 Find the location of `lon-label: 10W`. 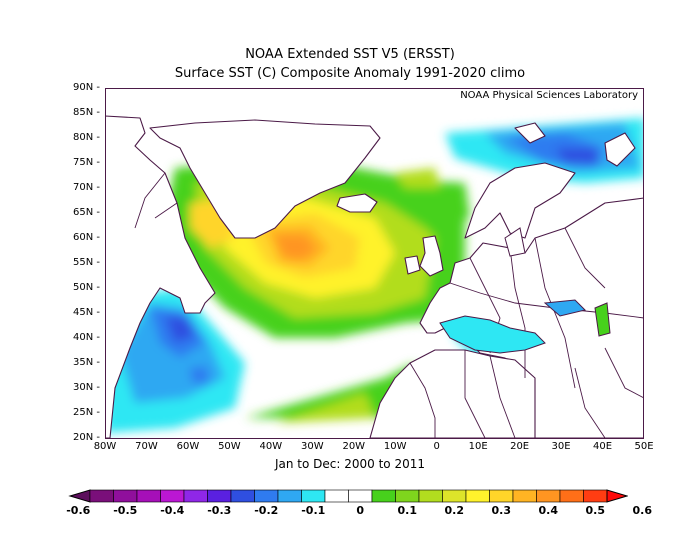

lon-label: 10W is located at coordinates (395, 446).